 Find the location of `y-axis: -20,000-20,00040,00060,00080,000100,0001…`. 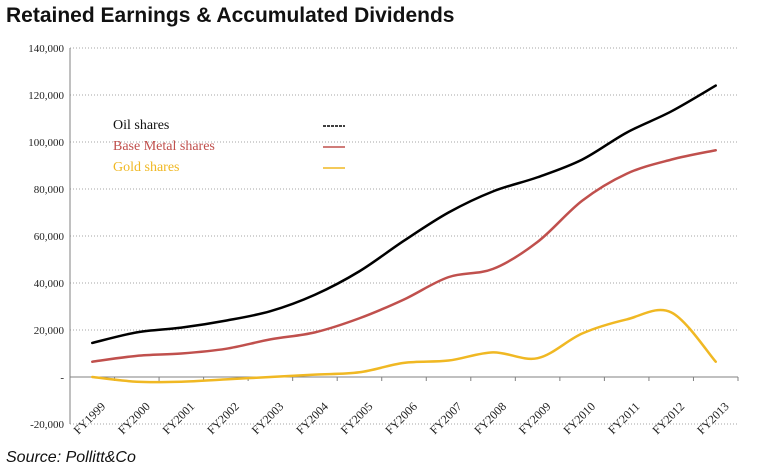

y-axis: -20,000-20,00040,00060,00080,000100,0001… is located at coordinates (49, 237).